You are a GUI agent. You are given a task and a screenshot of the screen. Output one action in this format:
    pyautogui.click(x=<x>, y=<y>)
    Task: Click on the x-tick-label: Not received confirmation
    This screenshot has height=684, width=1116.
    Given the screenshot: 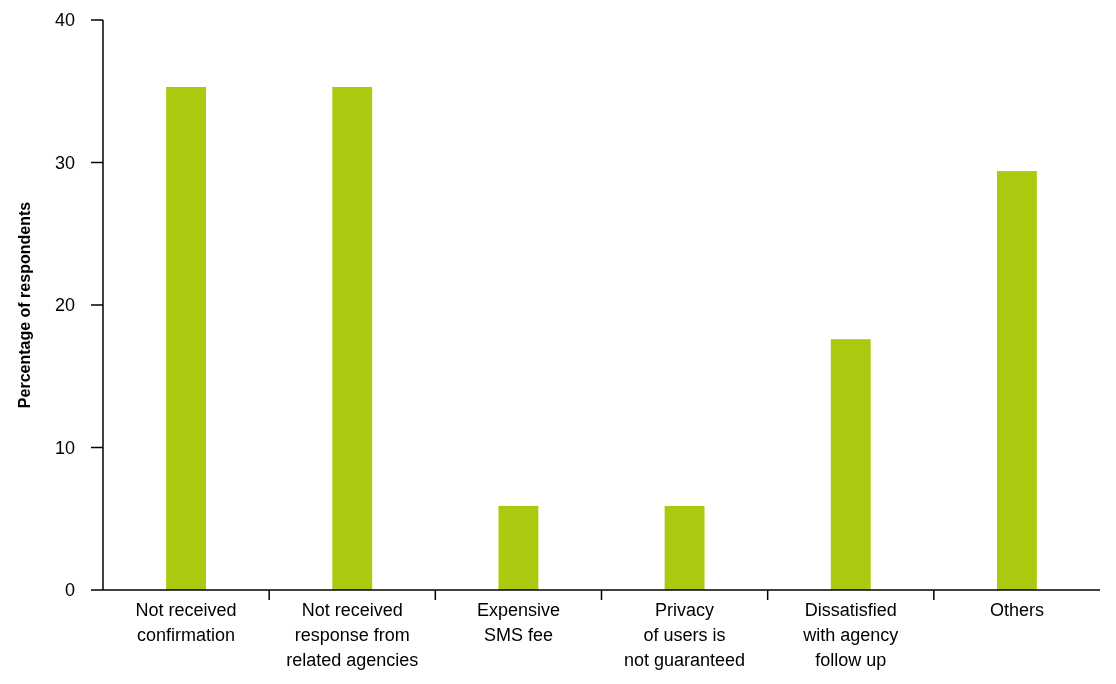 What is the action you would take?
    pyautogui.click(x=186, y=622)
    